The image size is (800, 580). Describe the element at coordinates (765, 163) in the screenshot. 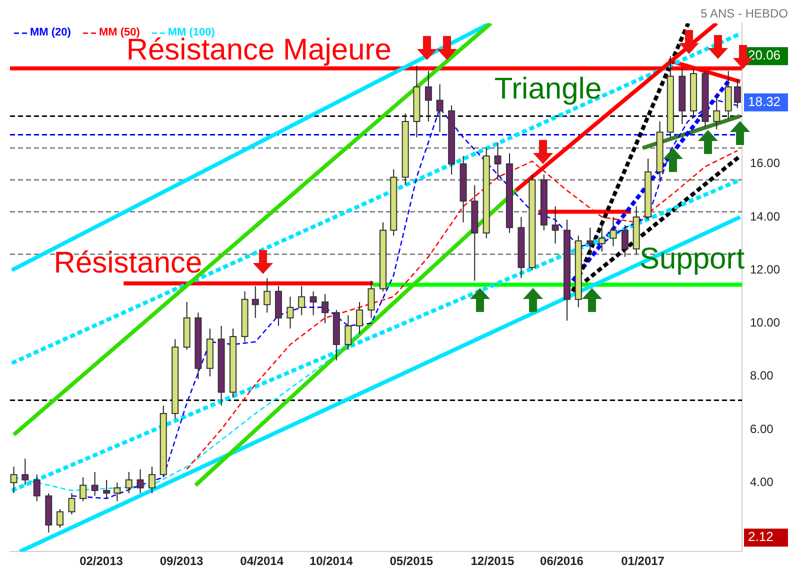

I see `y-tick-label: 16.00` at that location.